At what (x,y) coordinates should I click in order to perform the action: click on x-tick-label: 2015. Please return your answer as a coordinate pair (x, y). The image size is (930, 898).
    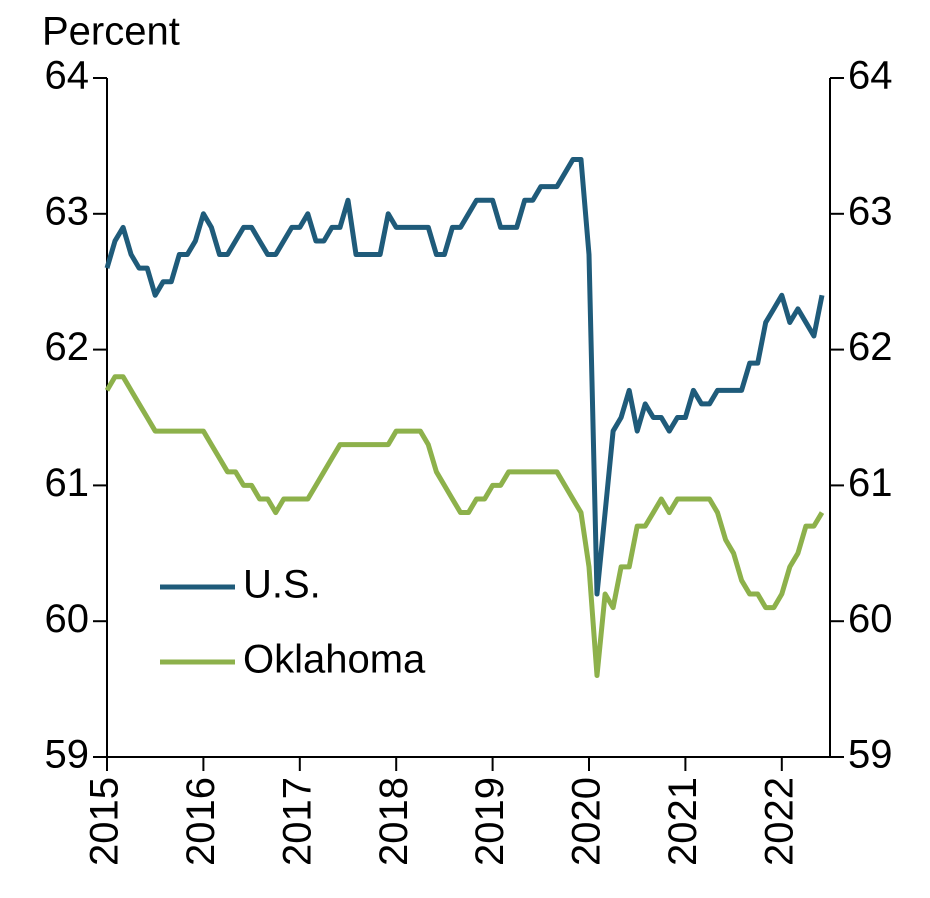
    Looking at the image, I should click on (105, 821).